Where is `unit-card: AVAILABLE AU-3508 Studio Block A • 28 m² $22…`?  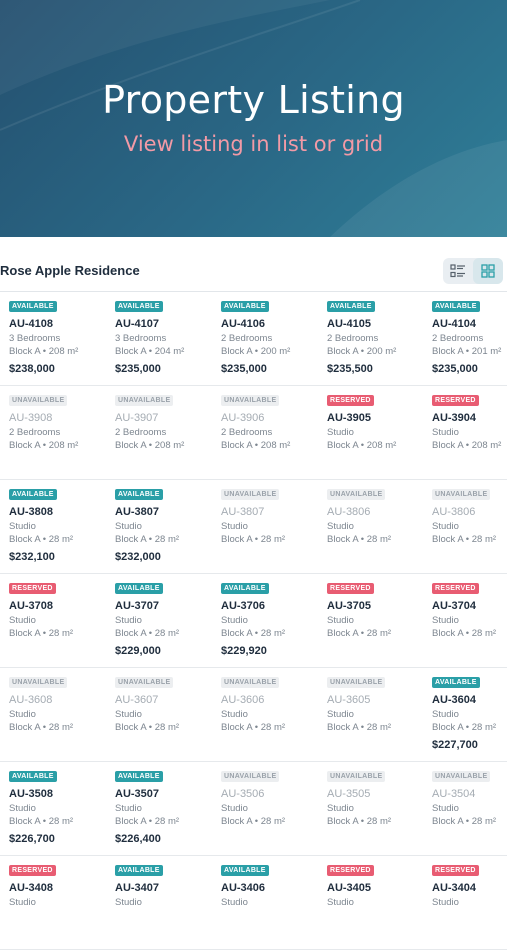
unit-card: AVAILABLE AU-3508 Studio Block A • 28 m² $22… is located at coordinates (53, 808).